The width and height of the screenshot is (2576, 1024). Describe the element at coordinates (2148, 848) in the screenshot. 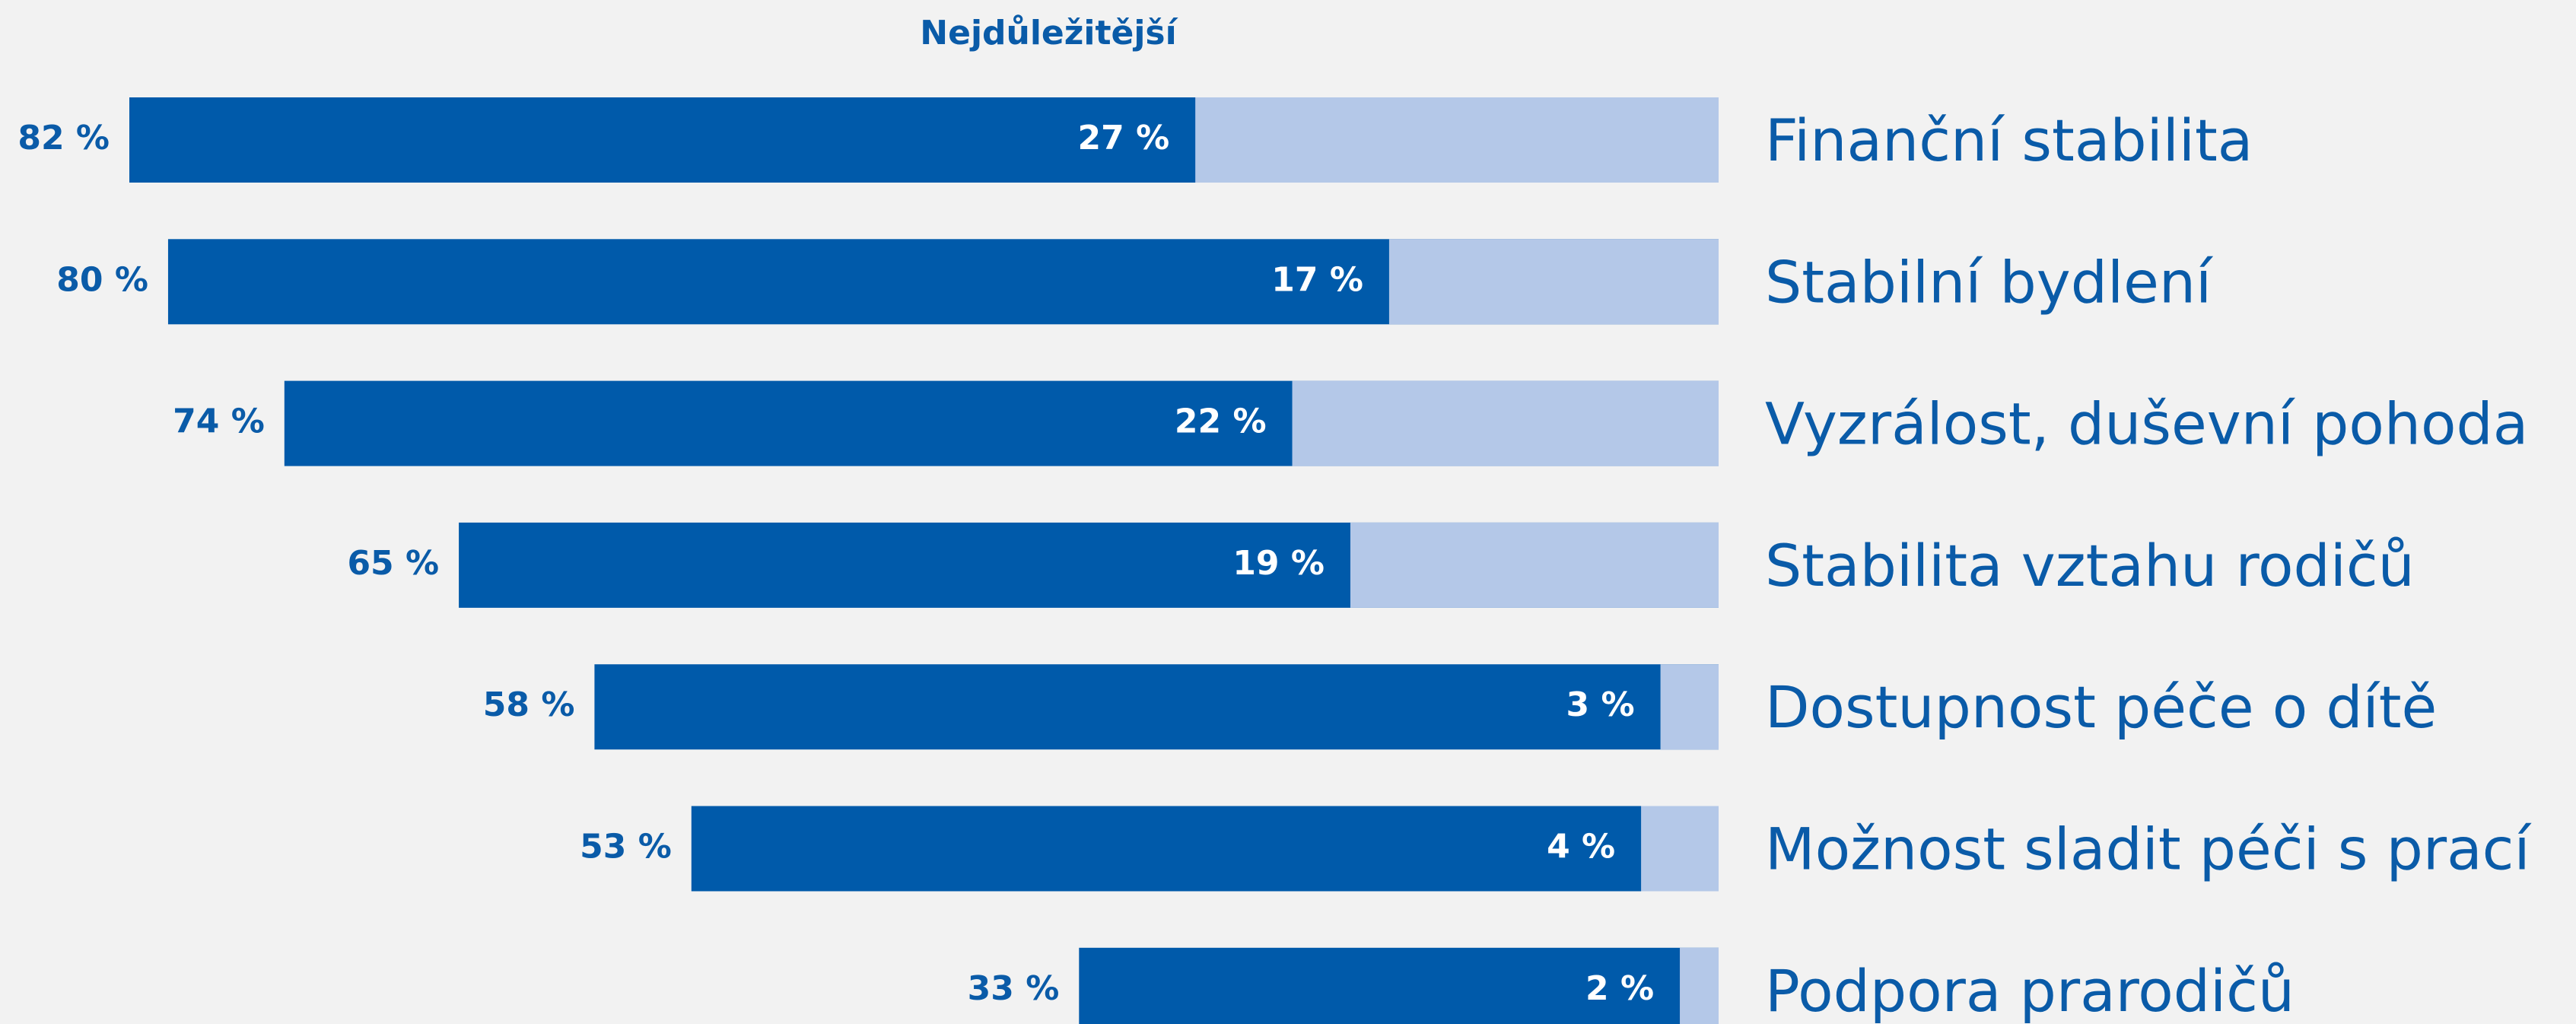

I see `category-label: Možnost sladit péči s prací` at that location.